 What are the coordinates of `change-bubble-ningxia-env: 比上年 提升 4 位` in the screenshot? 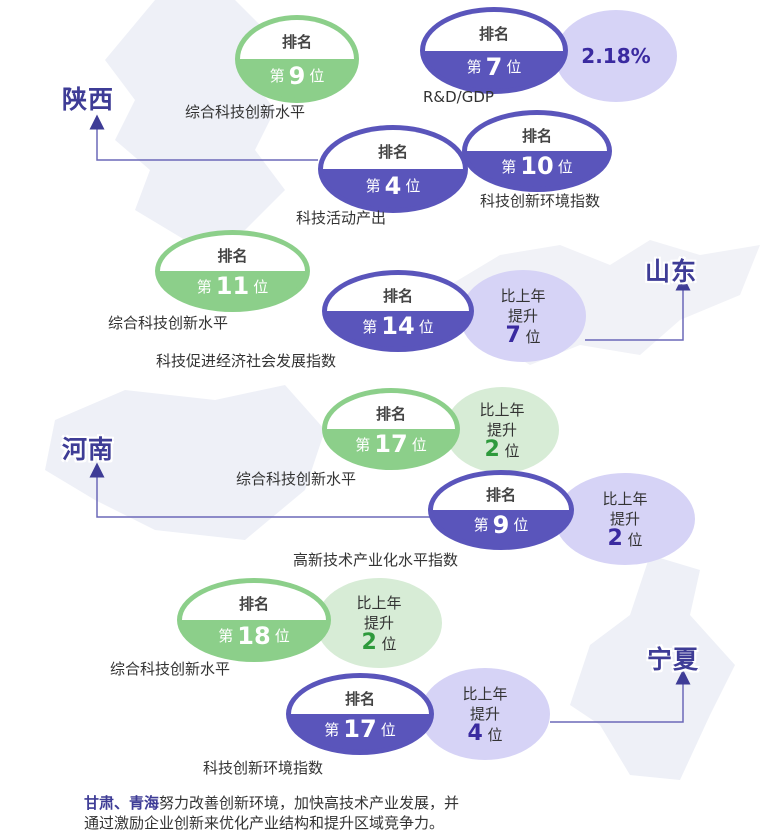 It's located at (485, 714).